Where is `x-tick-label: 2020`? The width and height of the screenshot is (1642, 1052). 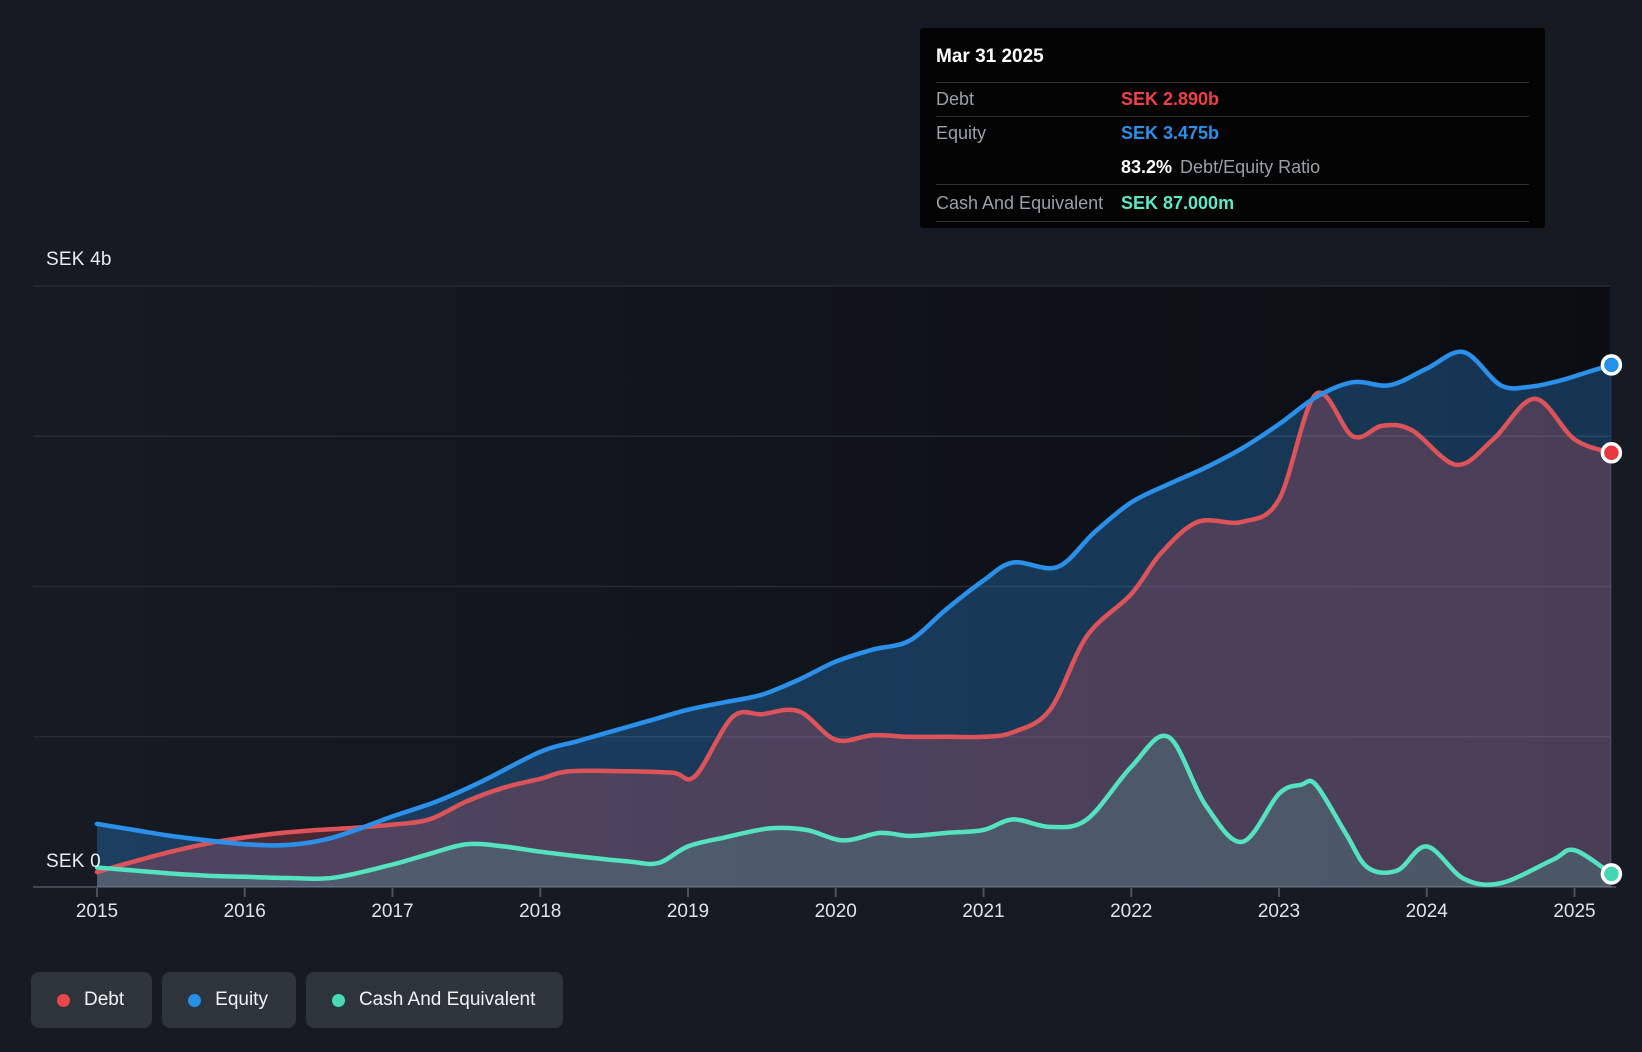 x-tick-label: 2020 is located at coordinates (836, 911).